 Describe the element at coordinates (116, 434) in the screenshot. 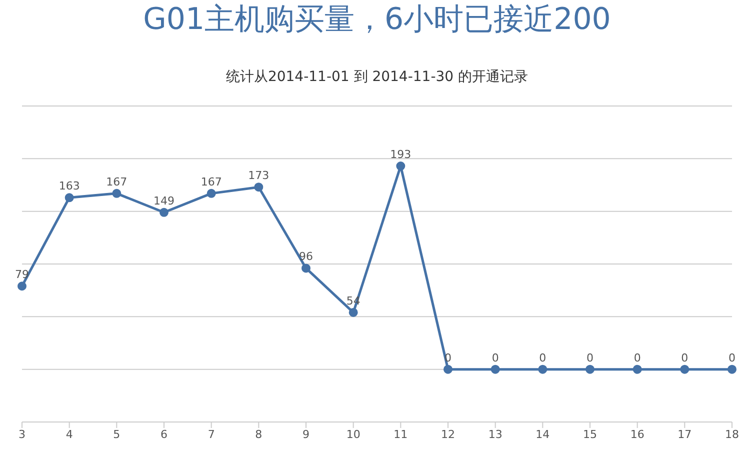

I see `x-tick-label: 5` at that location.